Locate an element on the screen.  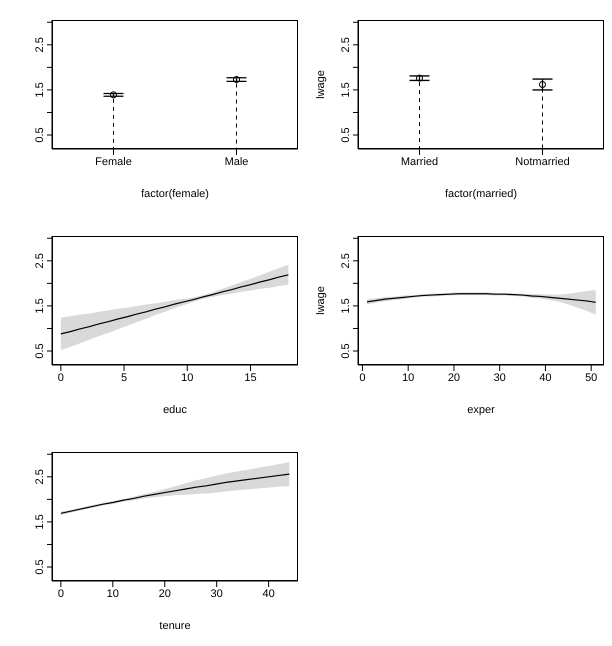
x-tick-label: 50 is located at coordinates (591, 378).